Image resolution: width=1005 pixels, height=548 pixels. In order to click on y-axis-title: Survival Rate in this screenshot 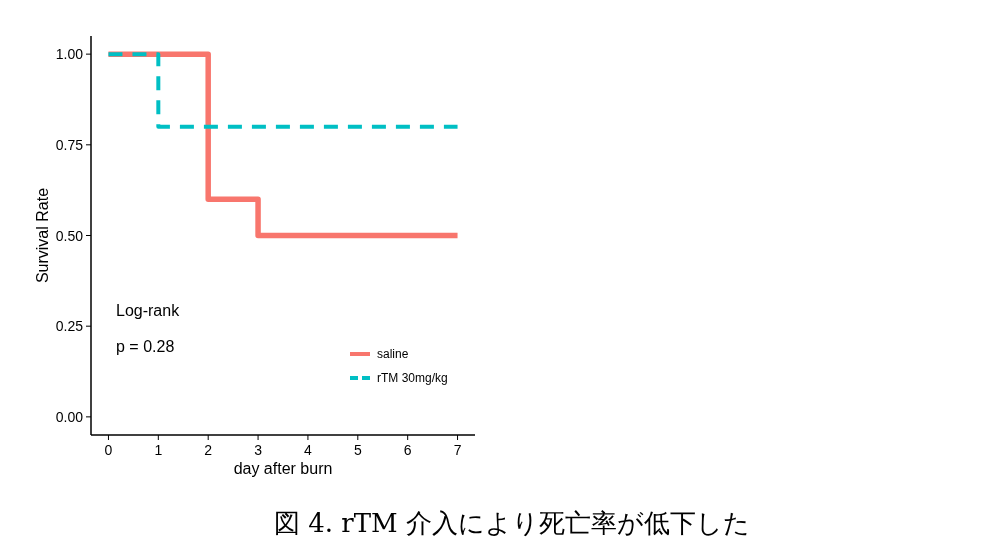, I will do `click(42, 235)`.